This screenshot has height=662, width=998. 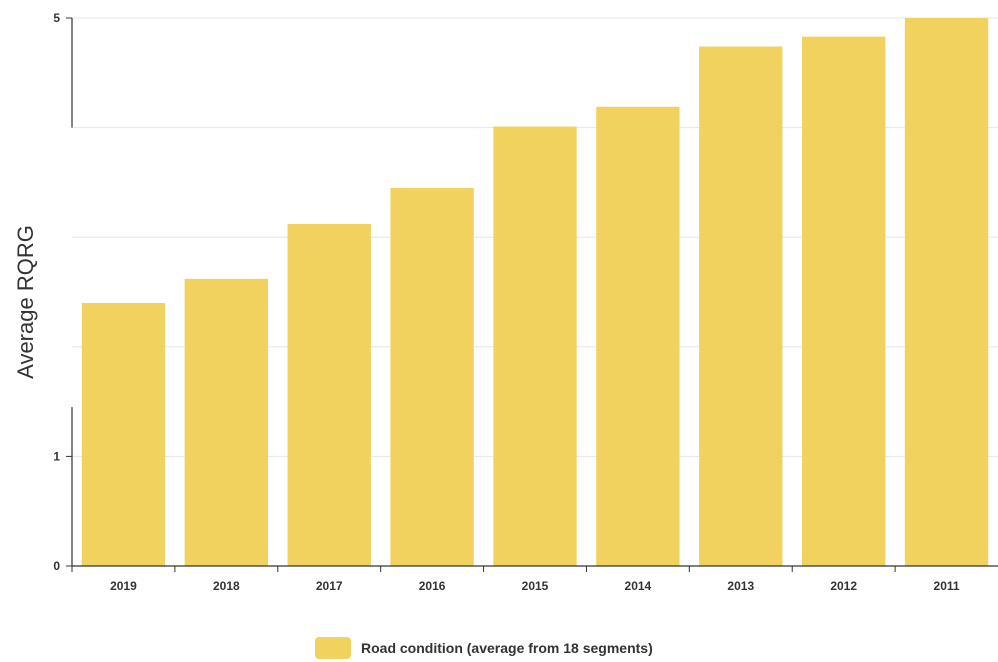 I want to click on y-tick-label: 0, so click(x=56, y=566).